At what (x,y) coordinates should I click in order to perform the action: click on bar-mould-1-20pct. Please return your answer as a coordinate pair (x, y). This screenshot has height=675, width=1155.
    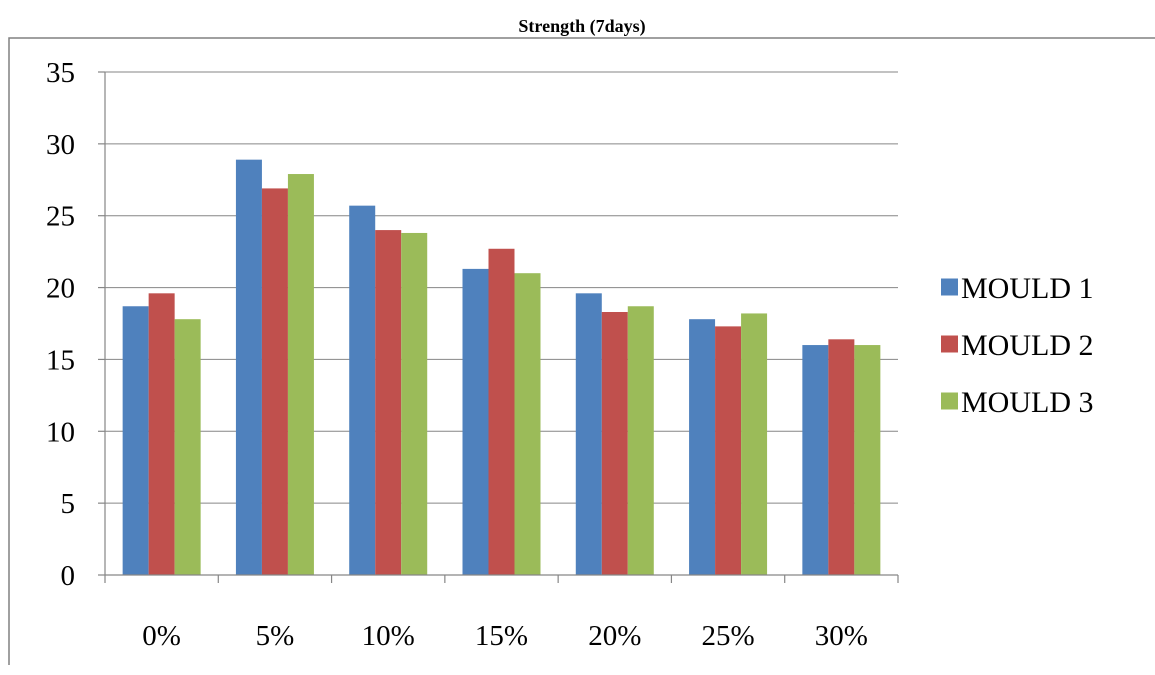
    Looking at the image, I should click on (588, 434).